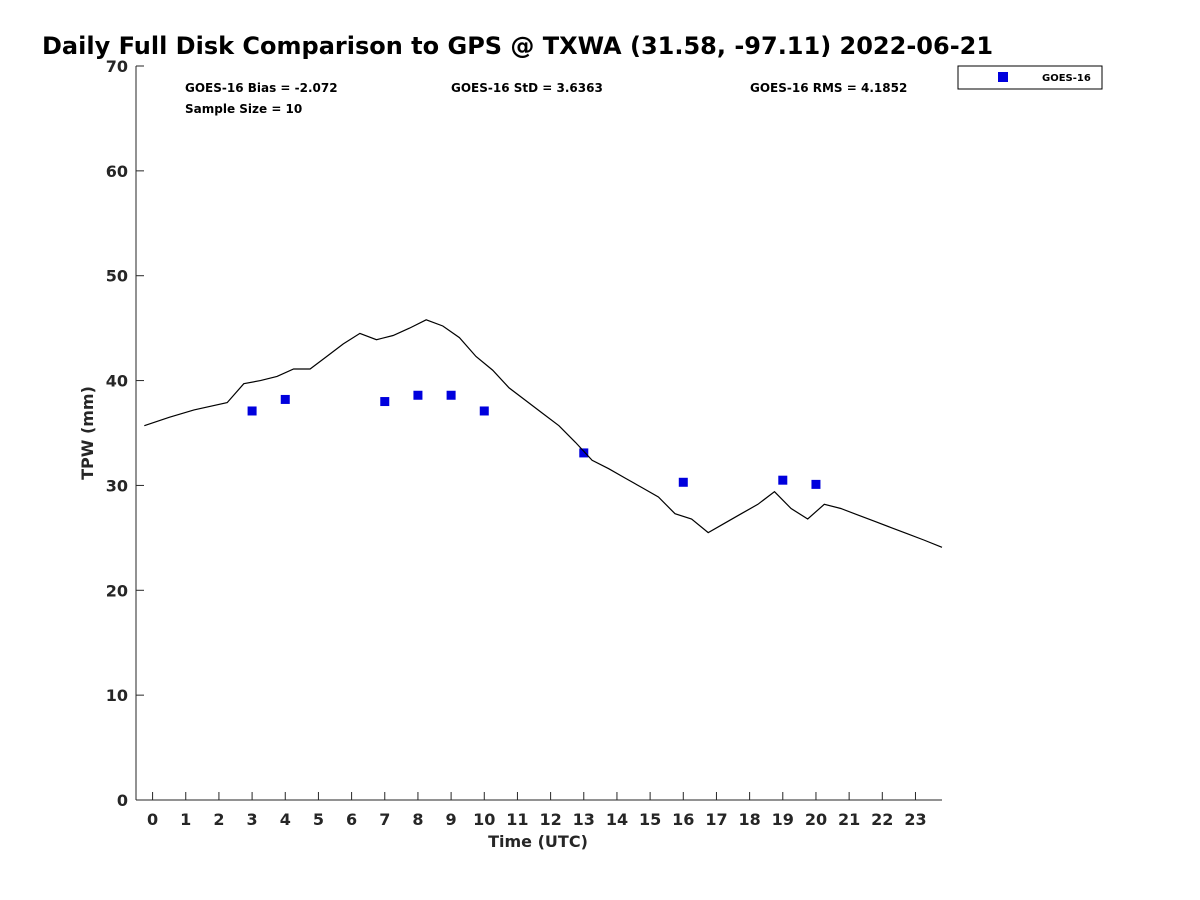 This screenshot has height=900, width=1200. I want to click on x-tick-label: 8, so click(417, 819).